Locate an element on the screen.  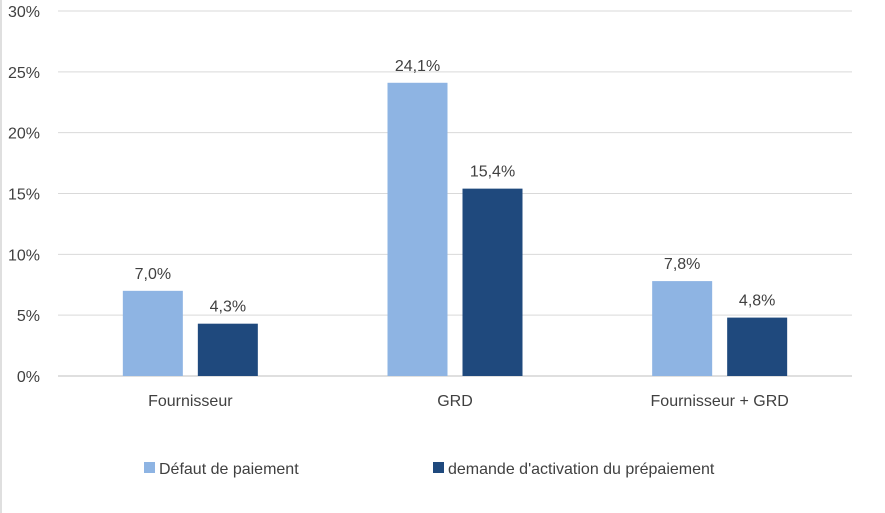
category-labels: Fournisseur GRD Fournisseur + GRD is located at coordinates (468, 401).